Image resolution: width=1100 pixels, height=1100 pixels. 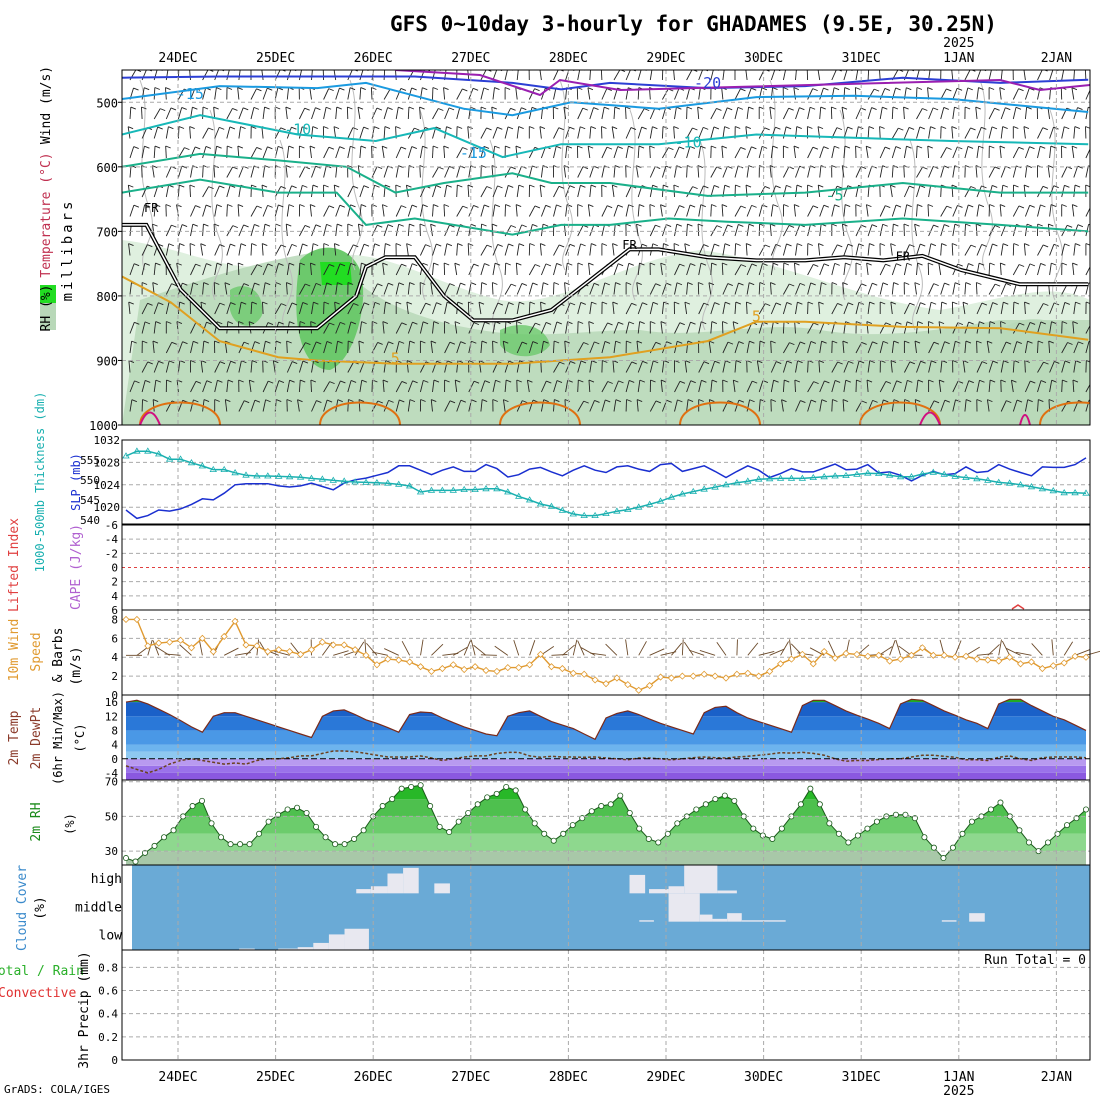 I want to click on y-tick-label: 800, so click(x=107, y=297).